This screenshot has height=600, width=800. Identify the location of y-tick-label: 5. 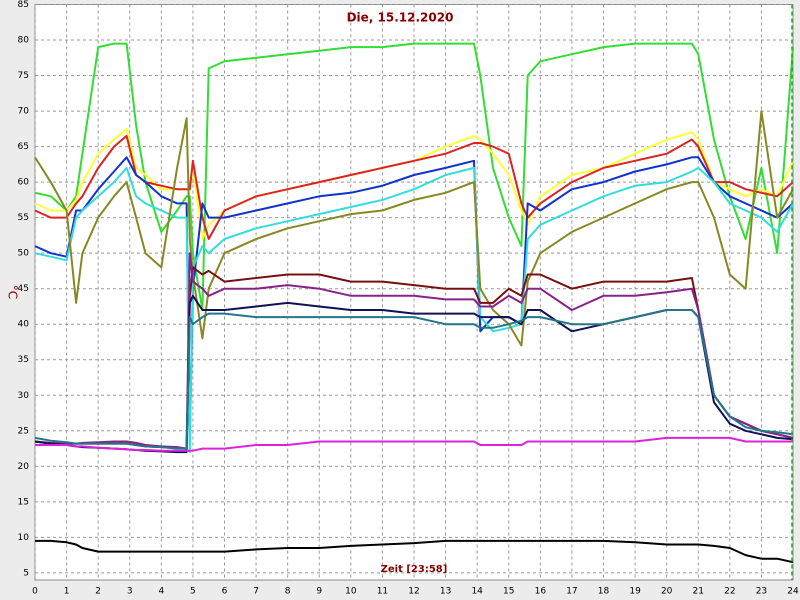
(26, 573).